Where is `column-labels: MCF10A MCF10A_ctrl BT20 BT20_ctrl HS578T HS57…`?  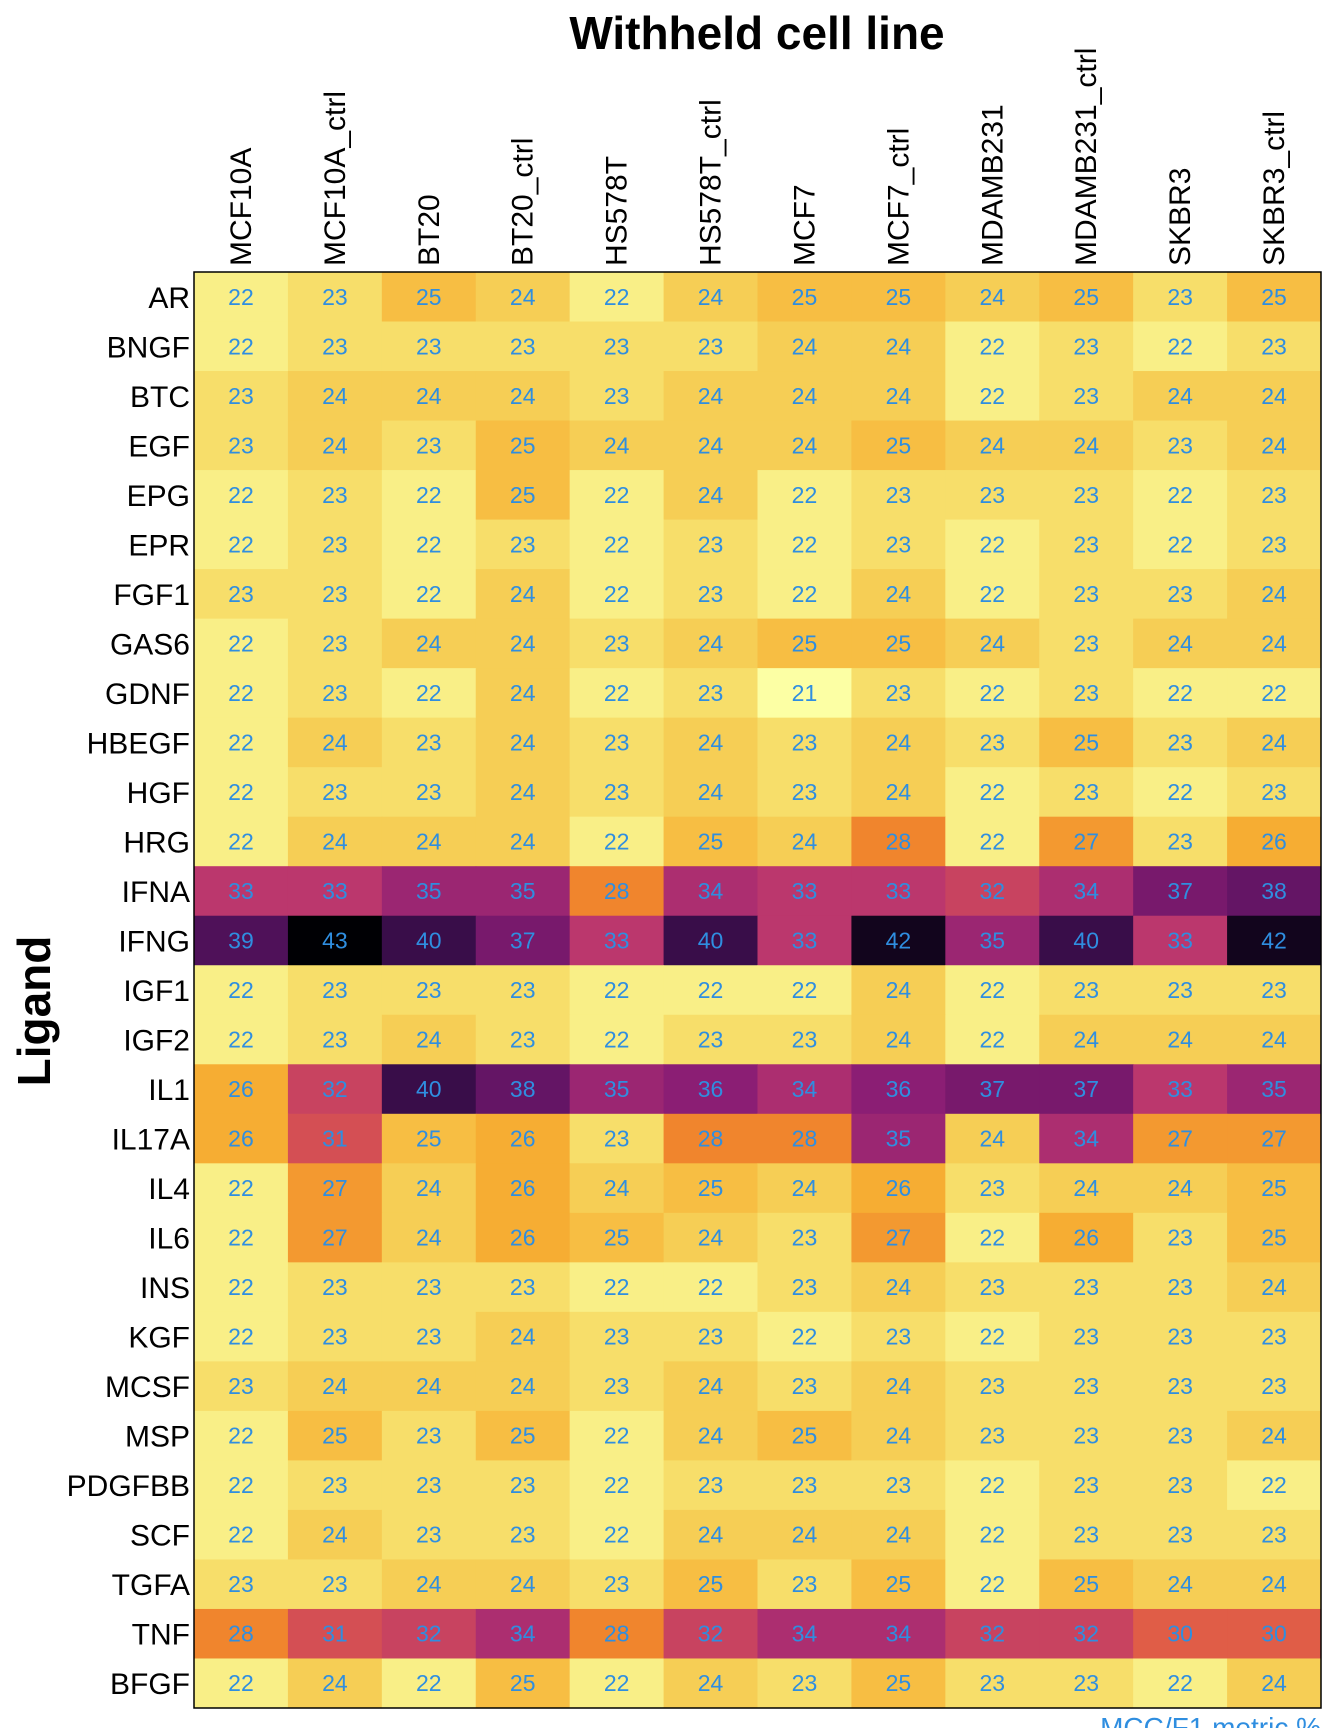
column-labels: MCF10A MCF10A_ctrl BT20 BT20_ctrl HS578T HS57… is located at coordinates (758, 157).